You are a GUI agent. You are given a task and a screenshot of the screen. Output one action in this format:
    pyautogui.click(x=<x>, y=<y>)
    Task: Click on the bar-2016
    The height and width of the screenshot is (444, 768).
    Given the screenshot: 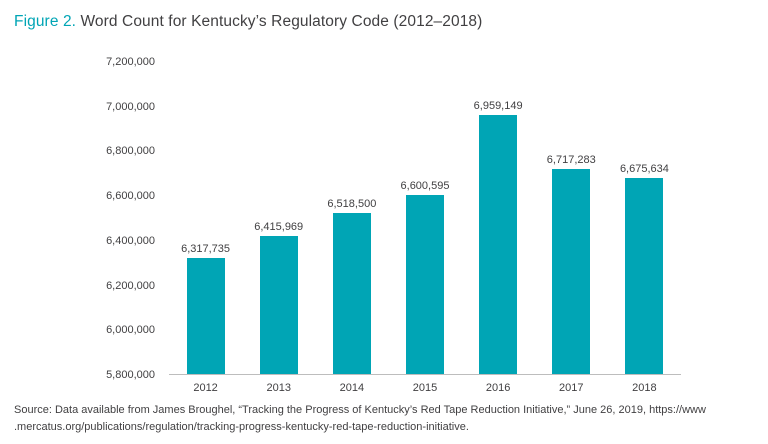 What is the action you would take?
    pyautogui.click(x=498, y=244)
    